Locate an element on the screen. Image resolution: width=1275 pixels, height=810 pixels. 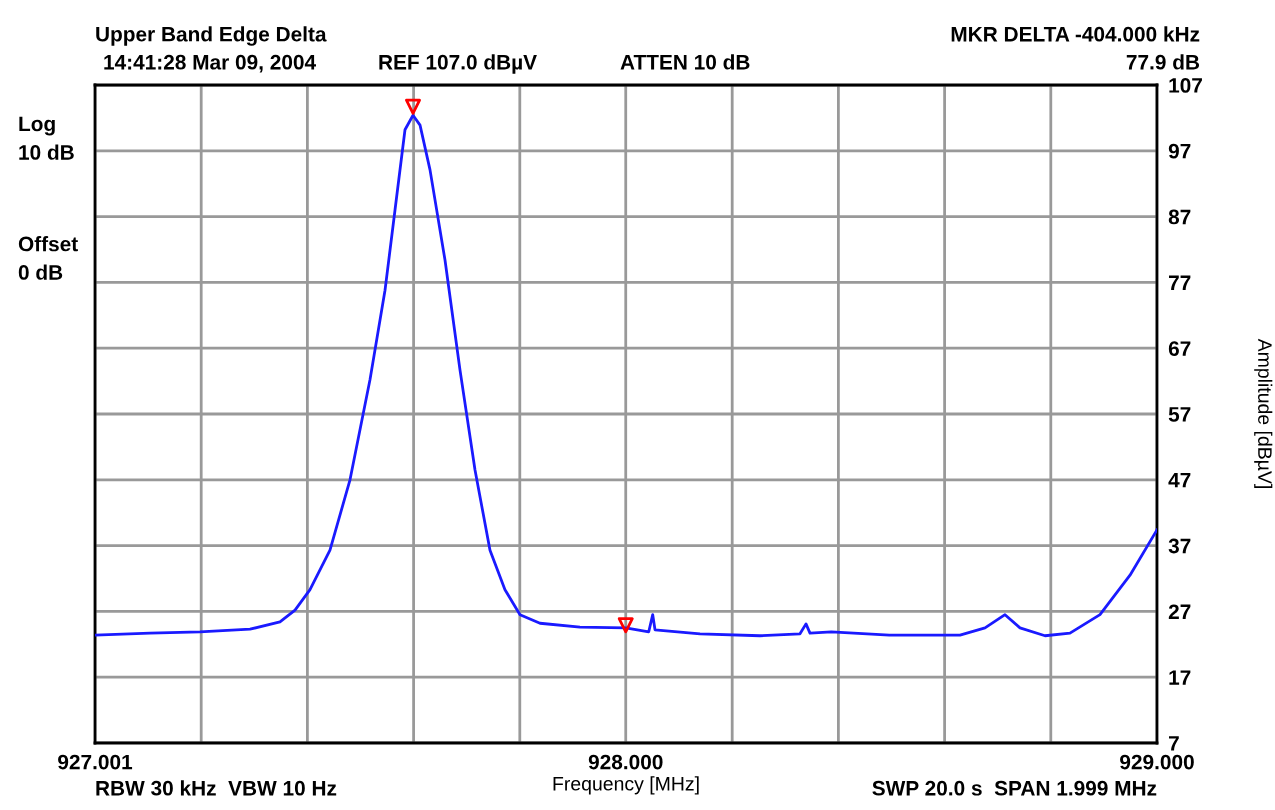
y-tick-label: 87 is located at coordinates (1179, 217).